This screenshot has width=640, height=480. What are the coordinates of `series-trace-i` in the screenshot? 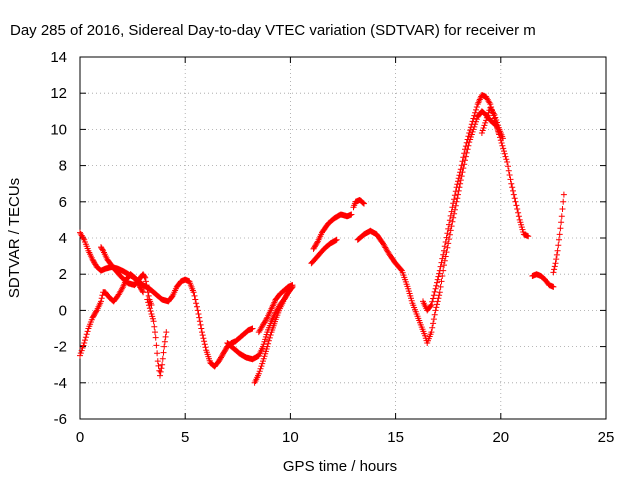 It's located at (332, 231).